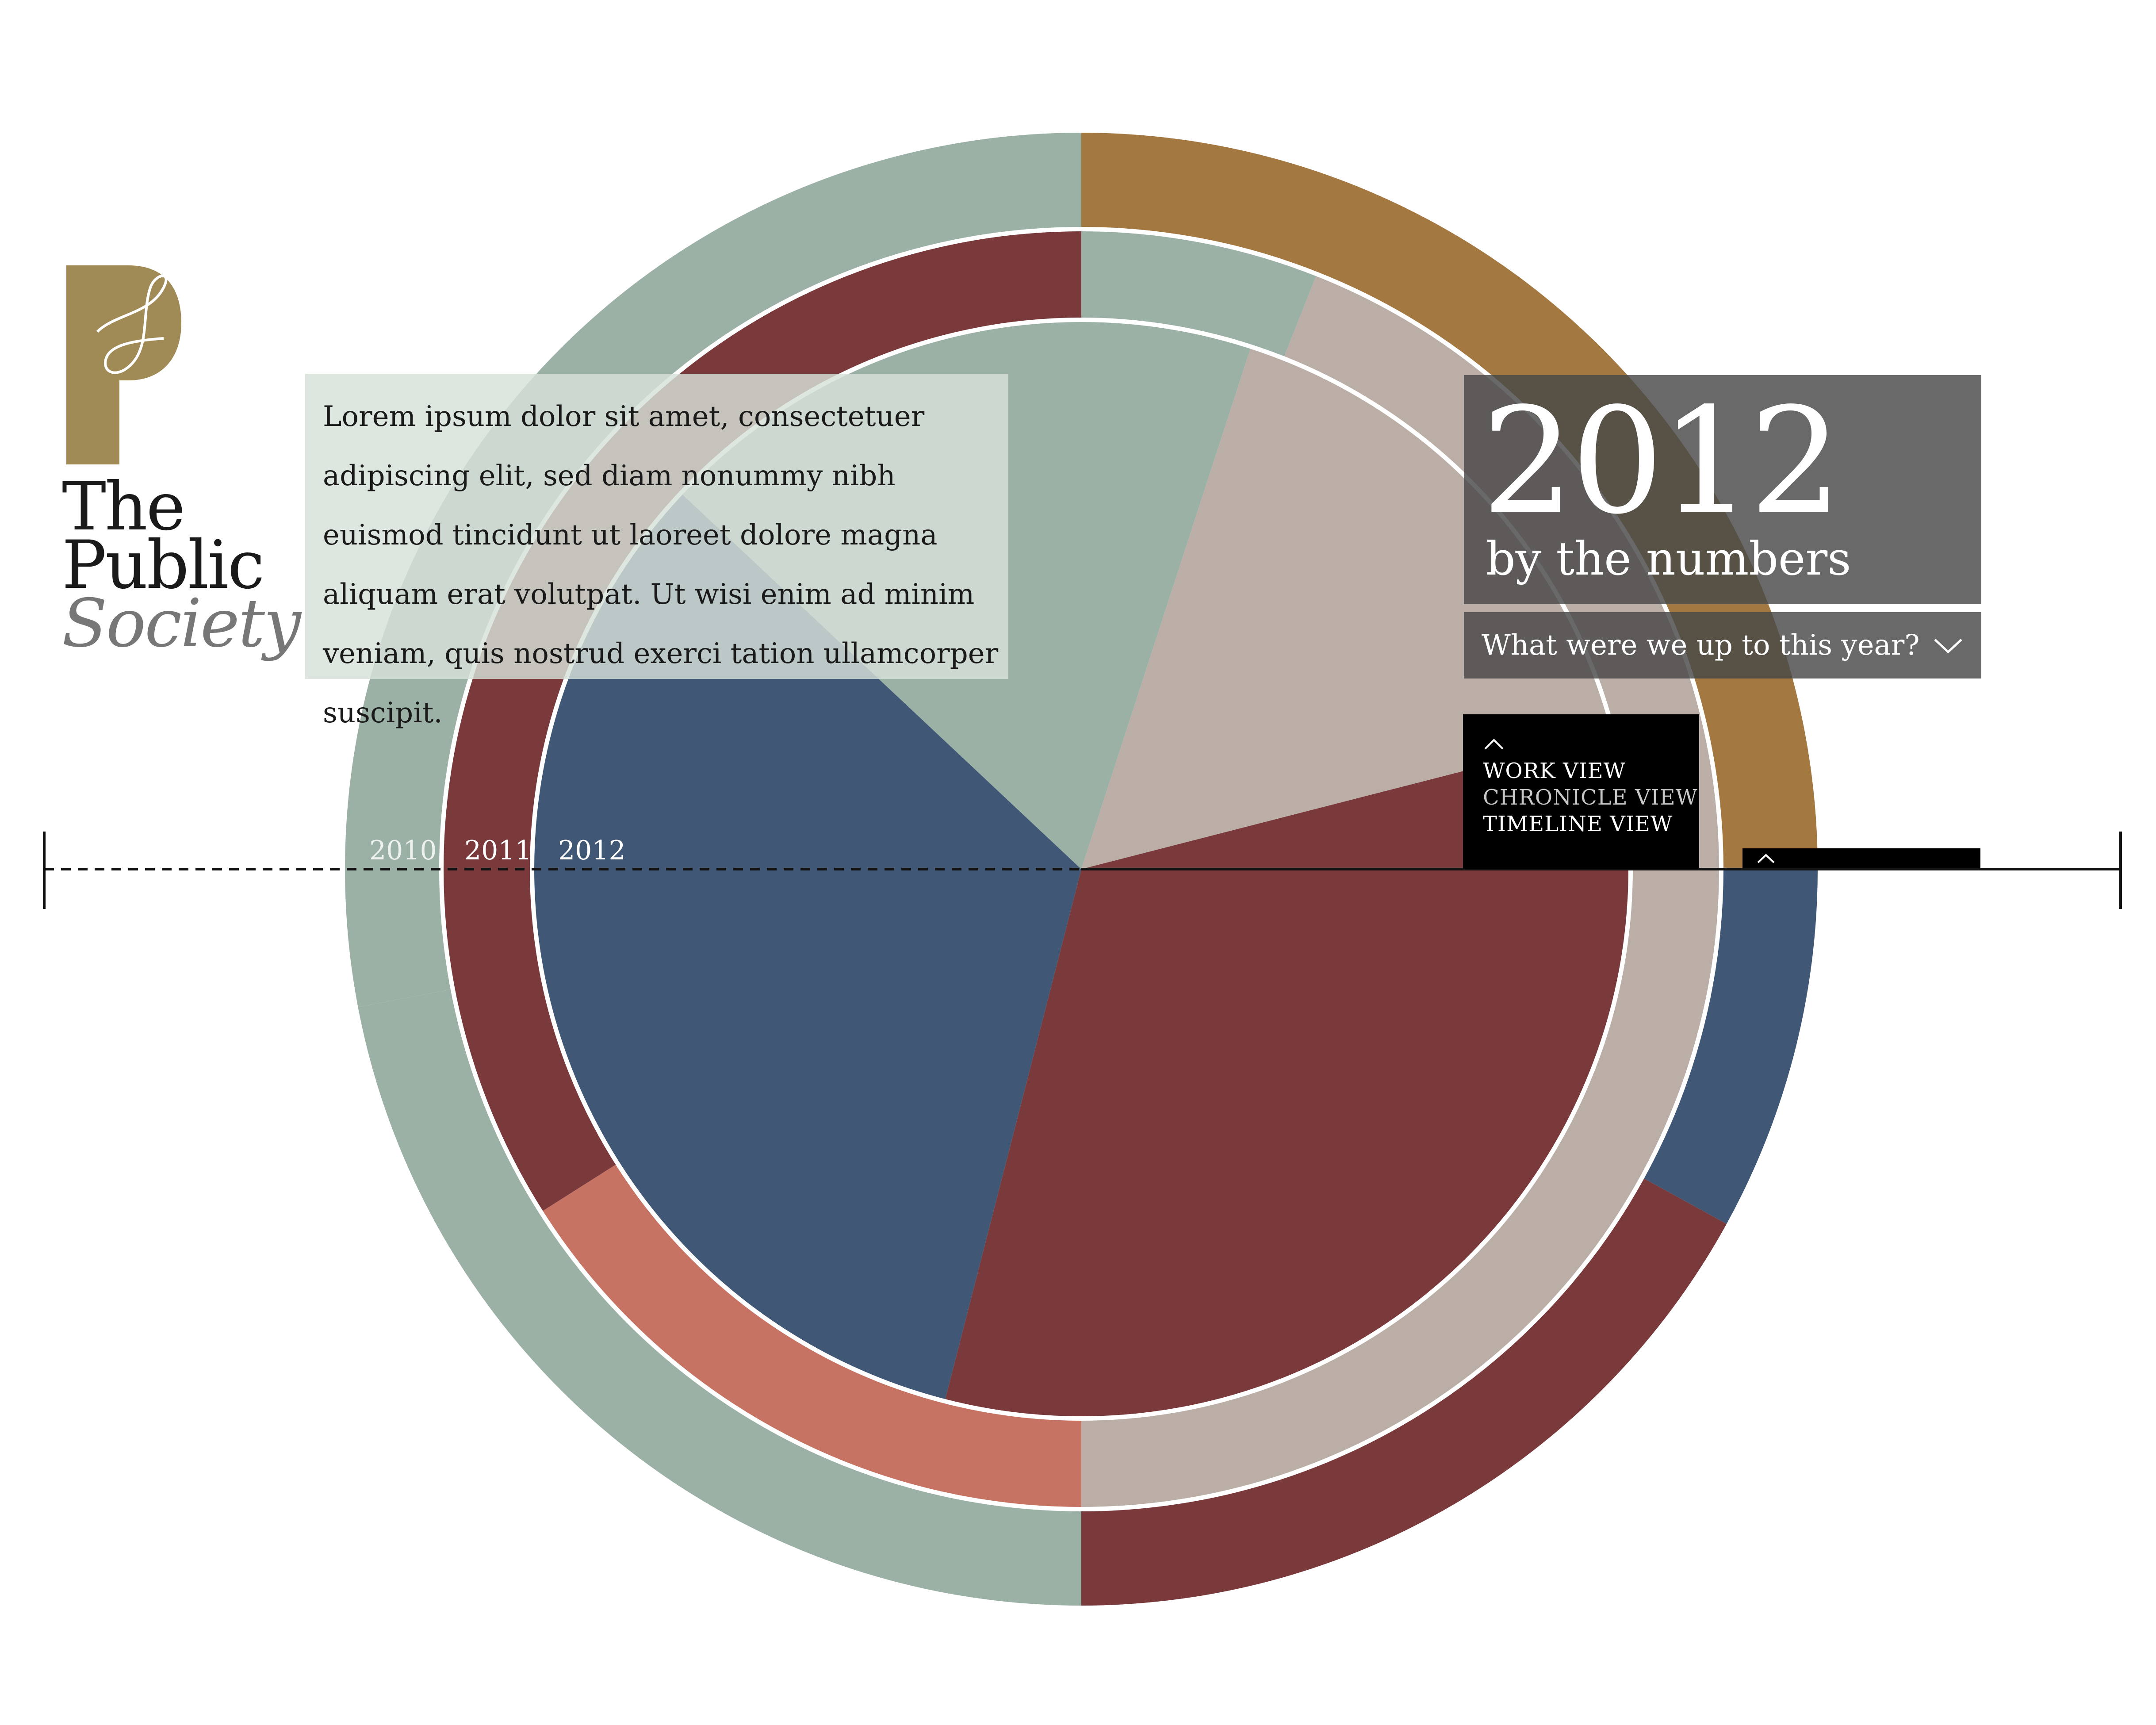 Image resolution: width=2156 pixels, height=1725 pixels. I want to click on year-activity-dropdown: What were we up to this year?, so click(1722, 645).